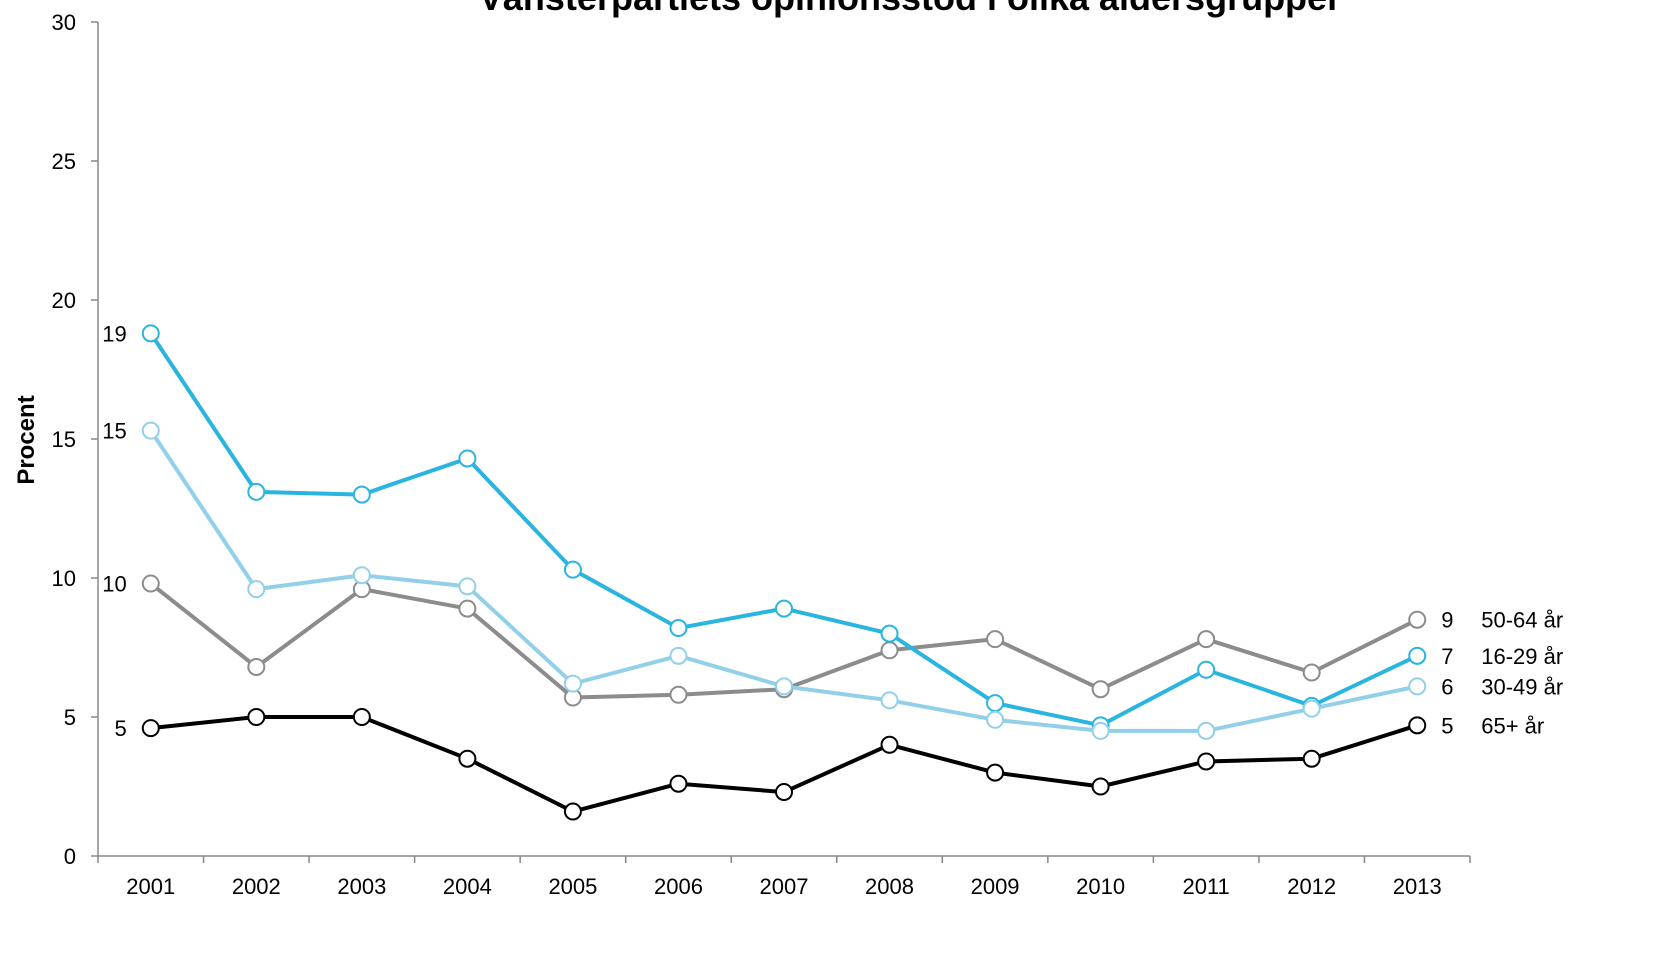 The width and height of the screenshot is (1673, 963). What do you see at coordinates (467, 886) in the screenshot?
I see `x-tick-label: 2004` at bounding box center [467, 886].